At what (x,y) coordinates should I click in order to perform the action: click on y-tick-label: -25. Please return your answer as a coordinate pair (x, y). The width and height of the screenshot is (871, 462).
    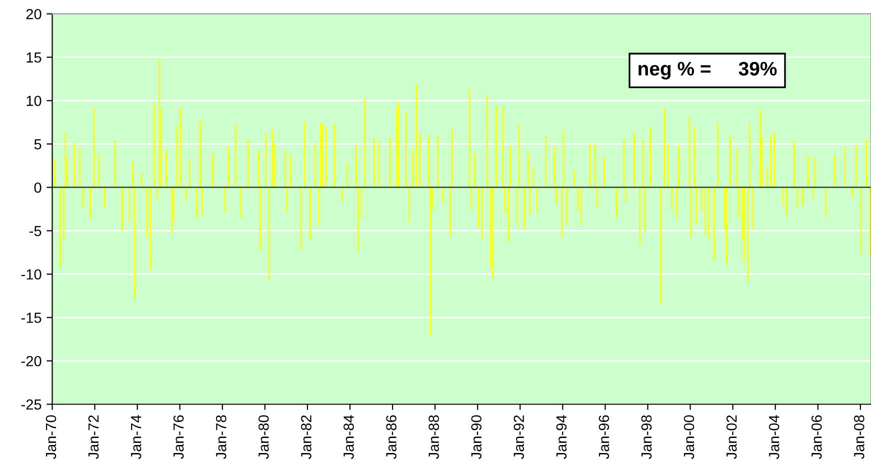
    Looking at the image, I should click on (31, 404).